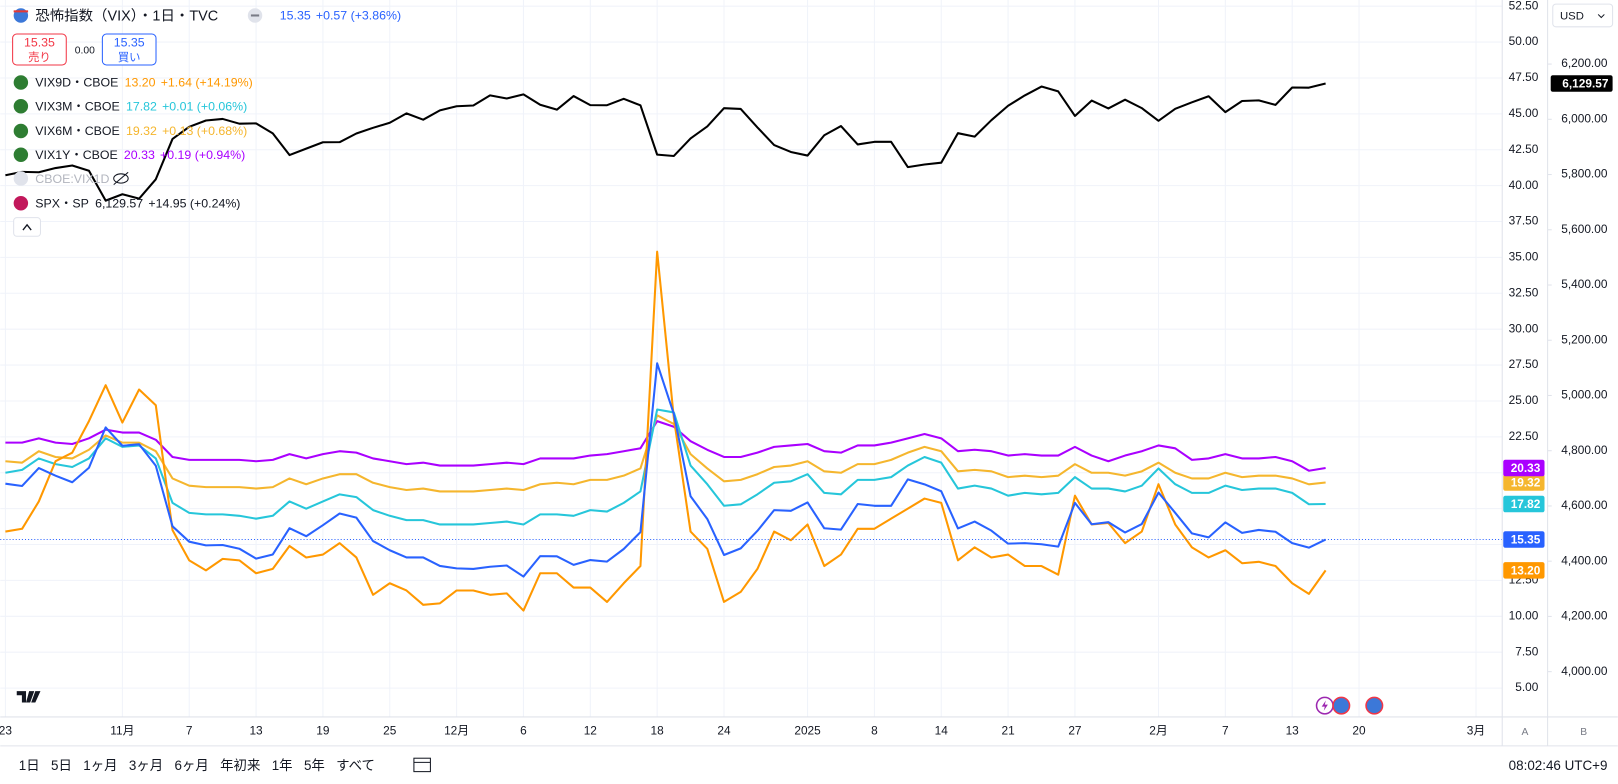 The height and width of the screenshot is (784, 1618). I want to click on x-tick-label: 12, so click(590, 731).